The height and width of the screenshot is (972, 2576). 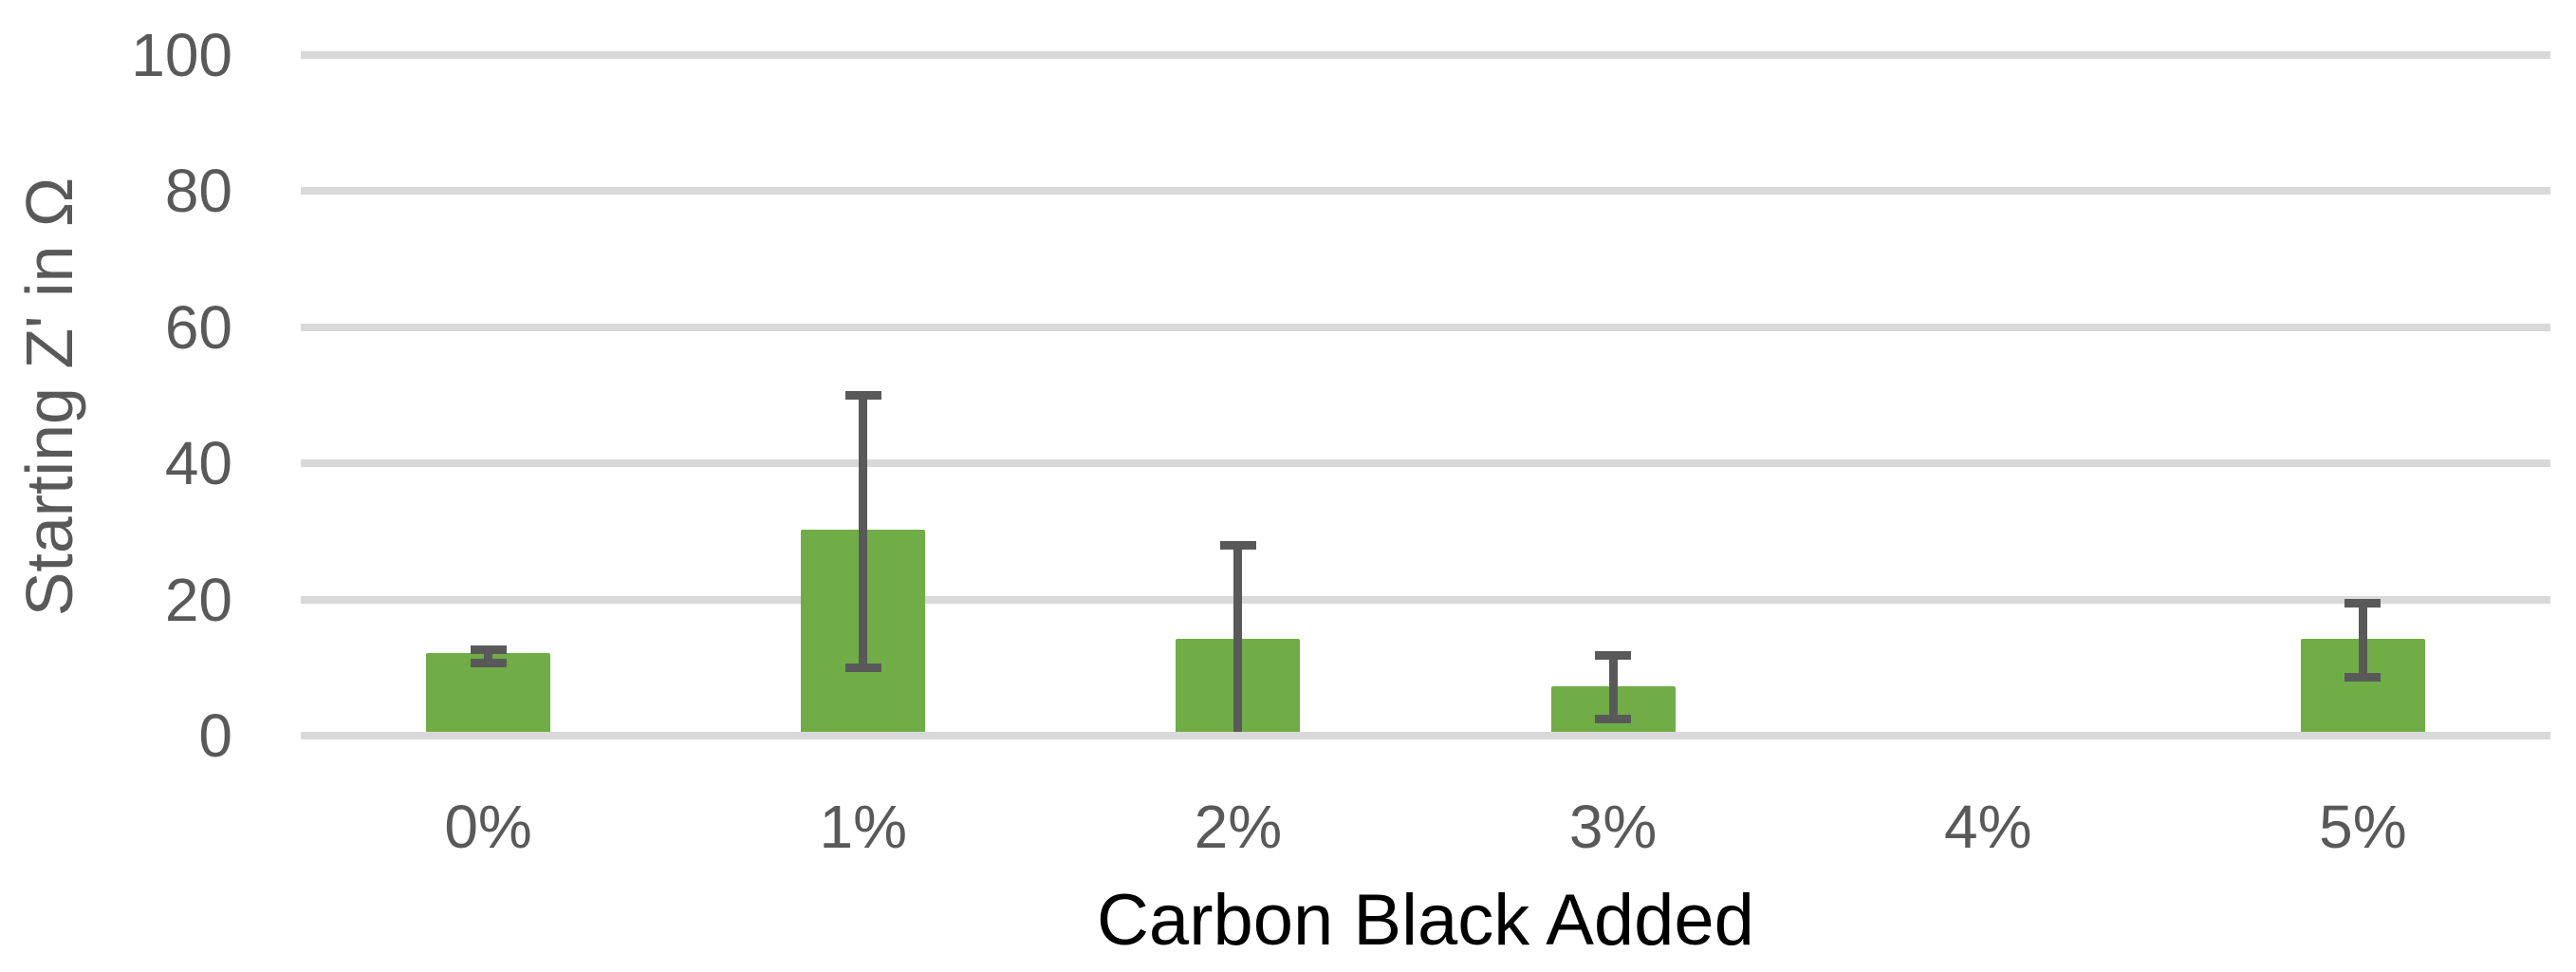 I want to click on y-tick-label: 20, so click(x=198, y=599).